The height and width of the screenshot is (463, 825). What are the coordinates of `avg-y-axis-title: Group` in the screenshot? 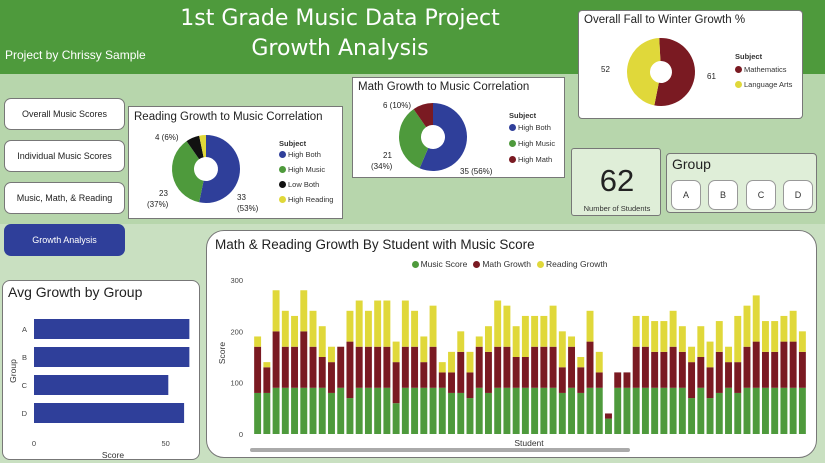 It's located at (13, 371).